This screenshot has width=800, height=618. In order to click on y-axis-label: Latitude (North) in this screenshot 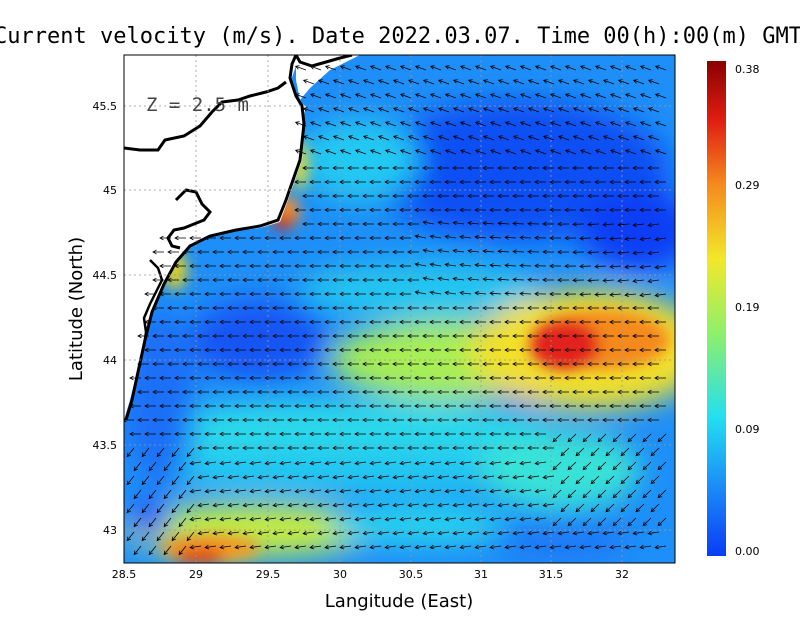, I will do `click(76, 309)`.